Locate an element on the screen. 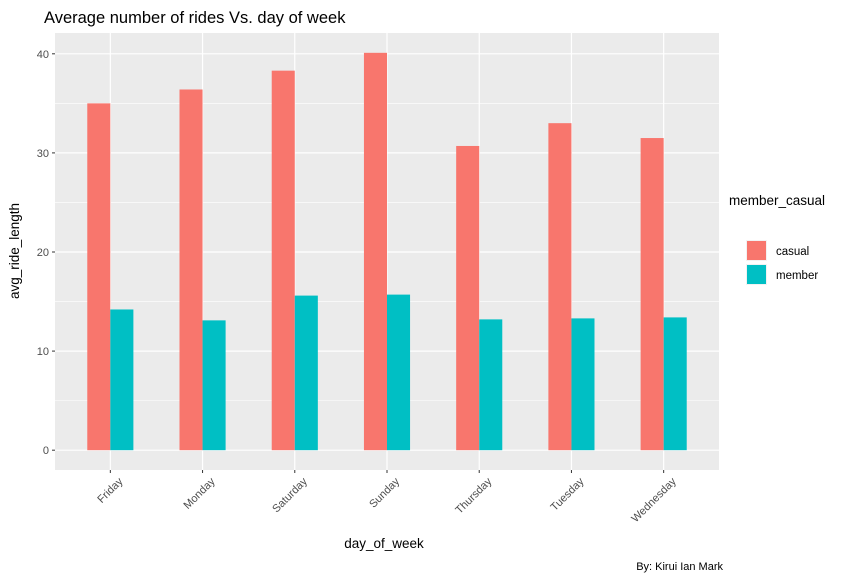  bar-member-monday is located at coordinates (214, 385).